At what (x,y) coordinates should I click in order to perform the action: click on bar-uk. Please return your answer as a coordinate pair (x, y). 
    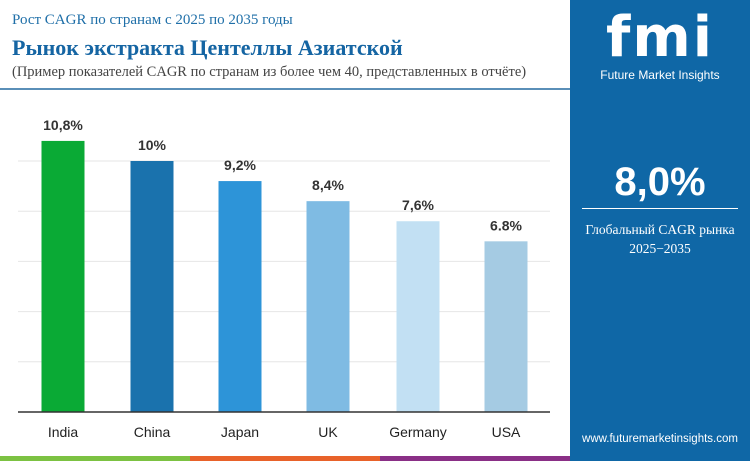
    Looking at the image, I should click on (328, 306).